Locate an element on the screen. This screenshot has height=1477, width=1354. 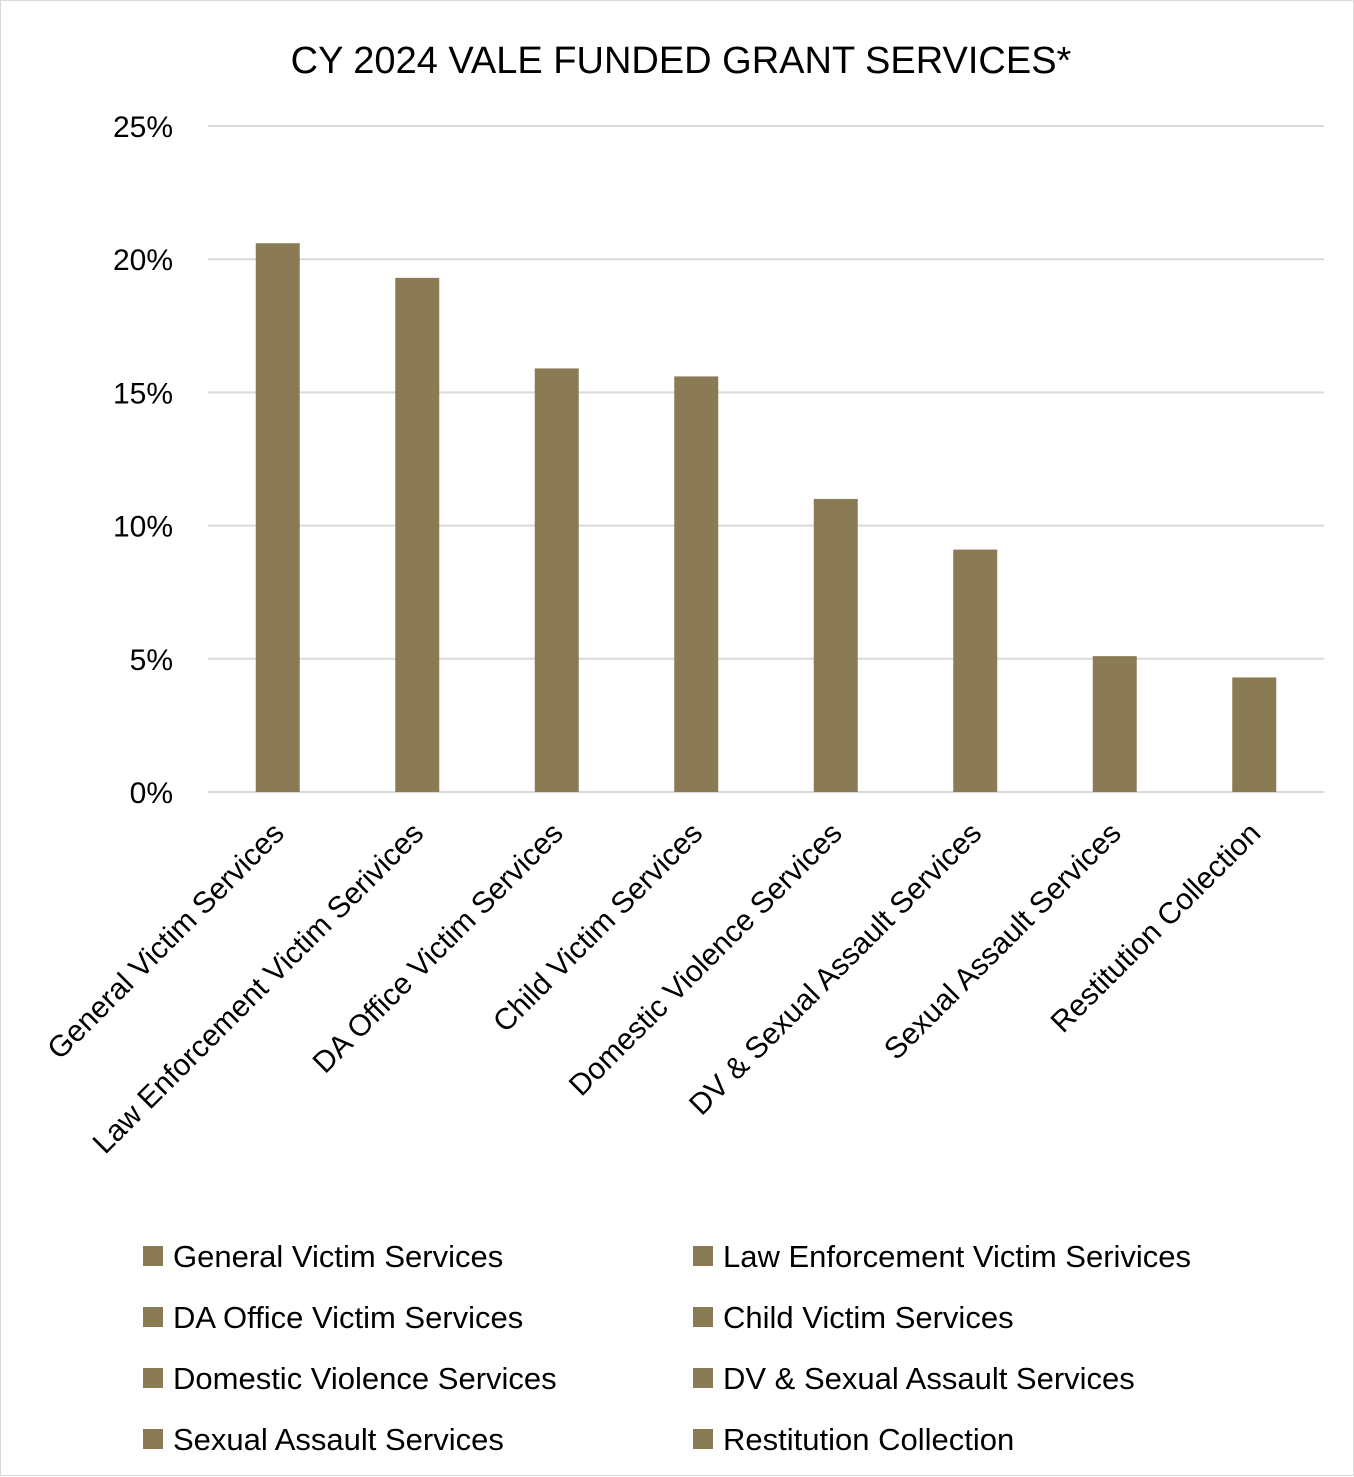
x-category-label: General Victim Services is located at coordinates (165, 941).